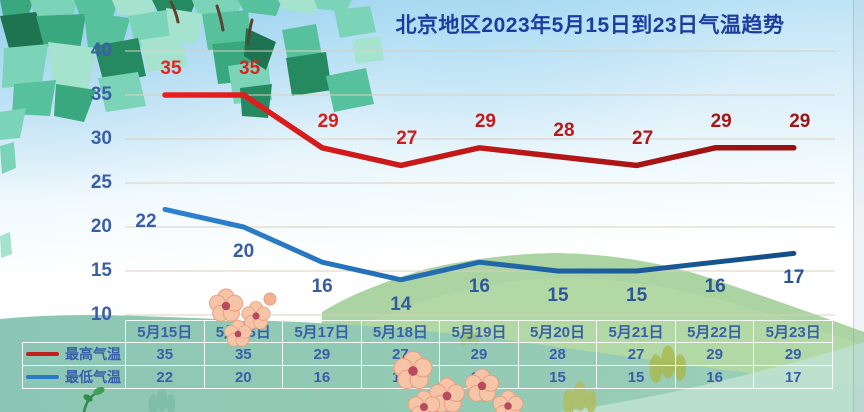  What do you see at coordinates (146, 222) in the screenshot?
I see `min-temp-label-5月15日: 22` at bounding box center [146, 222].